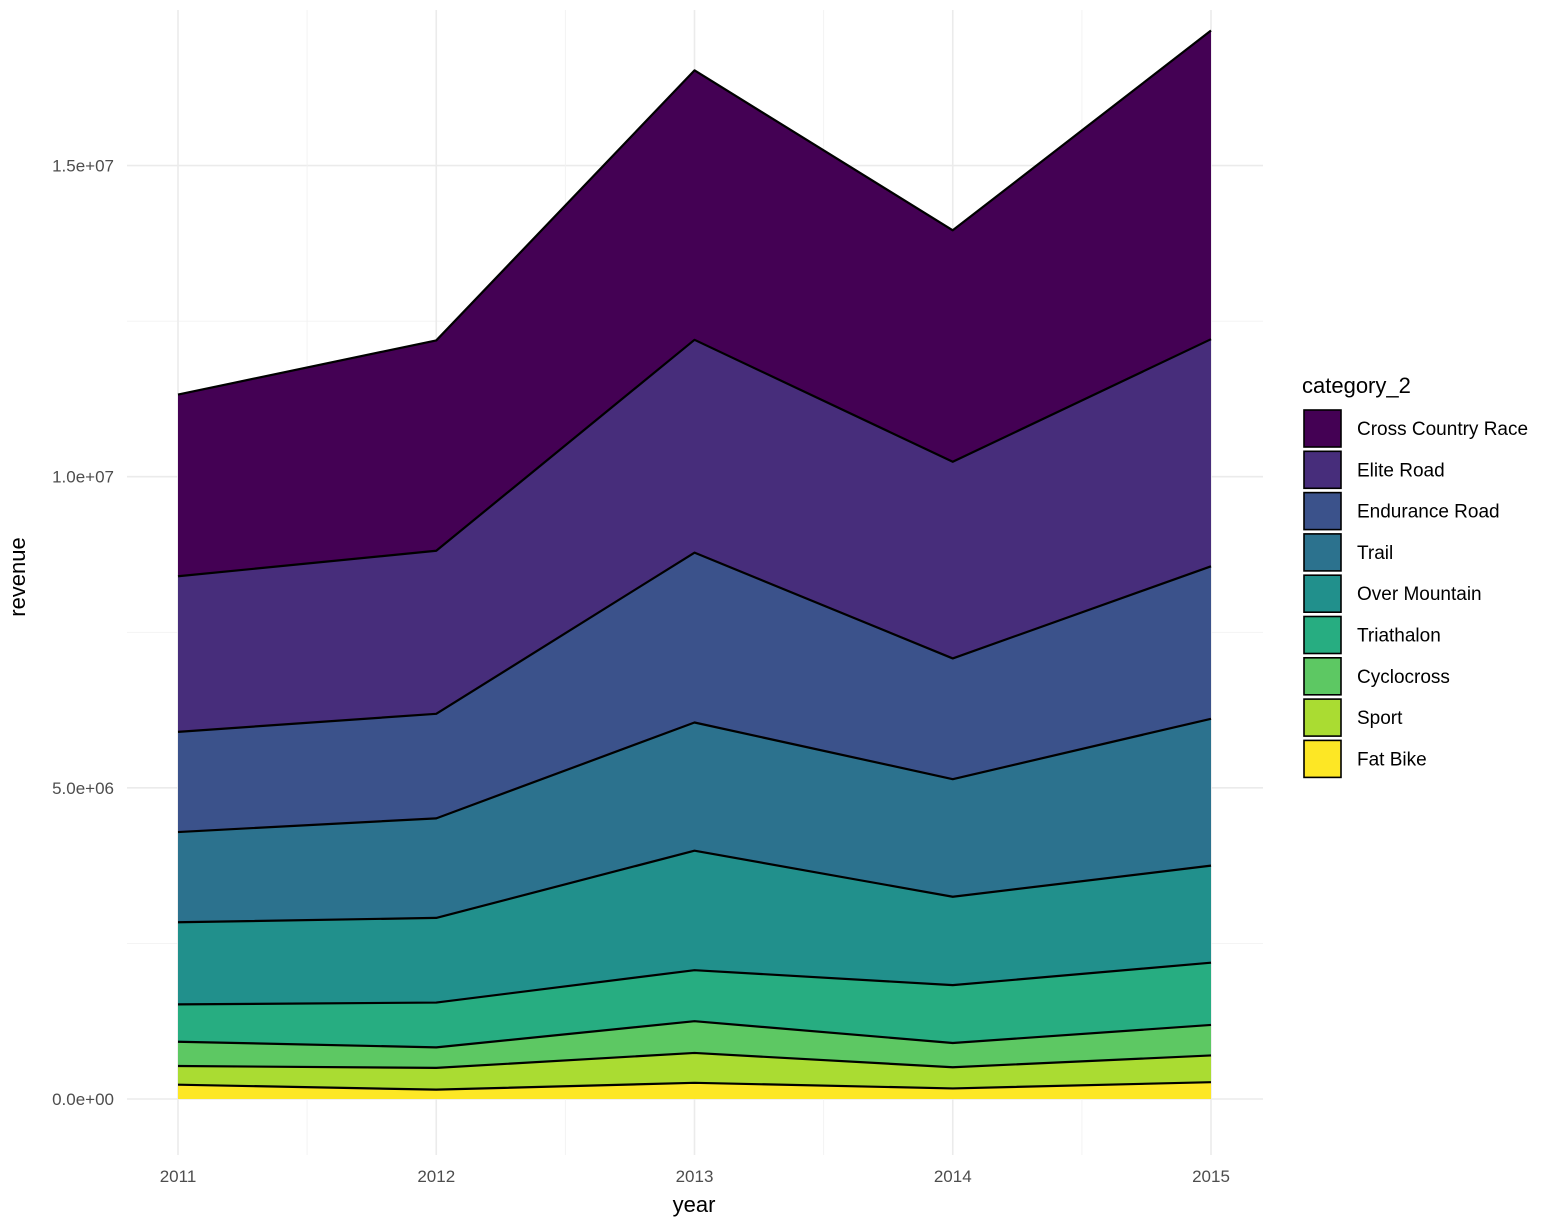 This screenshot has height=1222, width=1552. What do you see at coordinates (1322, 552) in the screenshot?
I see `legend-key-trail` at bounding box center [1322, 552].